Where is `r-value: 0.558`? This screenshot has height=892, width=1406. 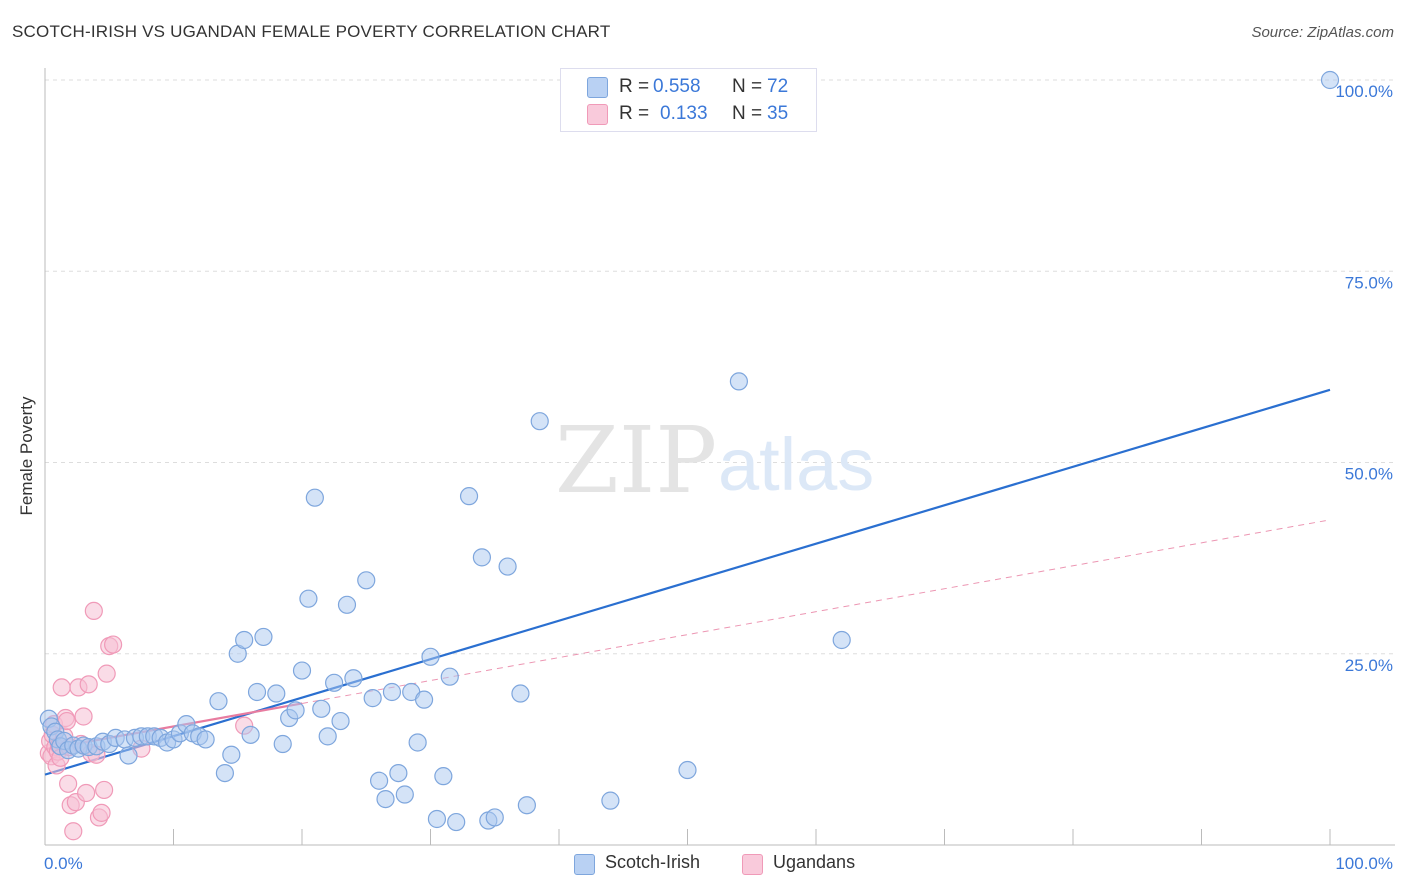
r-value: 0.558 is located at coordinates (677, 86).